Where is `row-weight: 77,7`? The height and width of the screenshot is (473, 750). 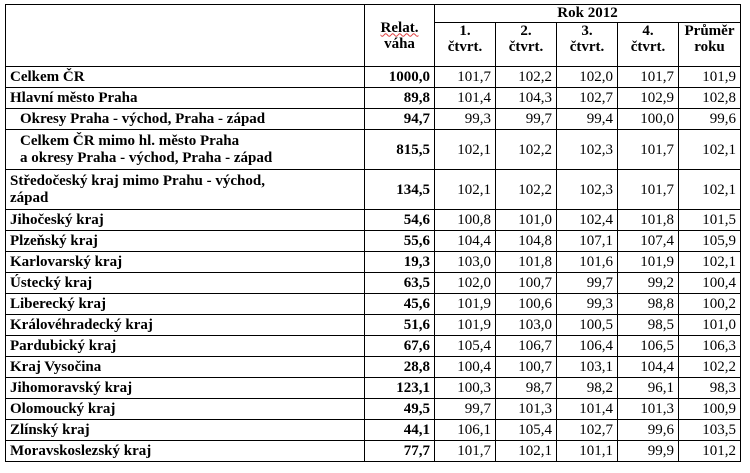 row-weight: 77,7 is located at coordinates (399, 451).